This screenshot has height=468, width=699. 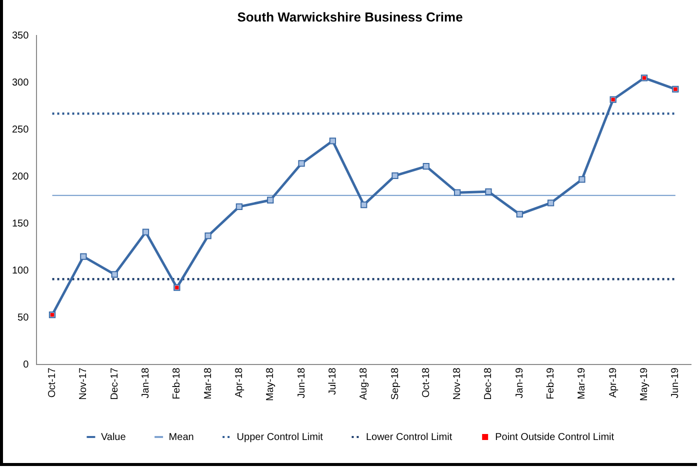 What do you see at coordinates (332, 381) in the screenshot?
I see `x-tick-label: Jul-18` at bounding box center [332, 381].